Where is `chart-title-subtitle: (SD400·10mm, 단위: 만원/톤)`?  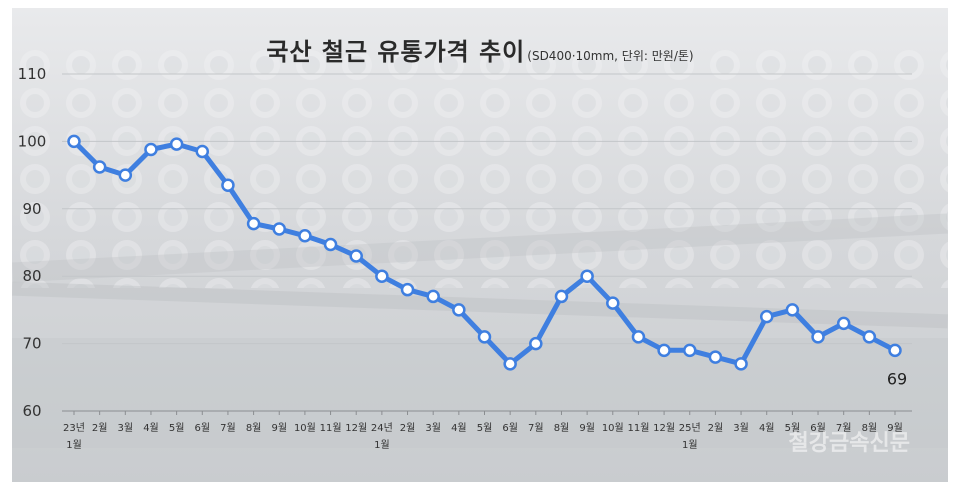 chart-title-subtitle: (SD400·10mm, 단위: 만원/톤) is located at coordinates (610, 56).